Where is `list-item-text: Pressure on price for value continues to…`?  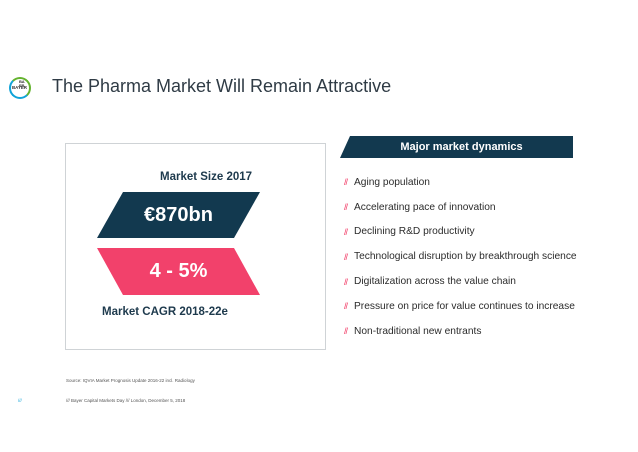
list-item-text: Pressure on price for value continues to… is located at coordinates (464, 306).